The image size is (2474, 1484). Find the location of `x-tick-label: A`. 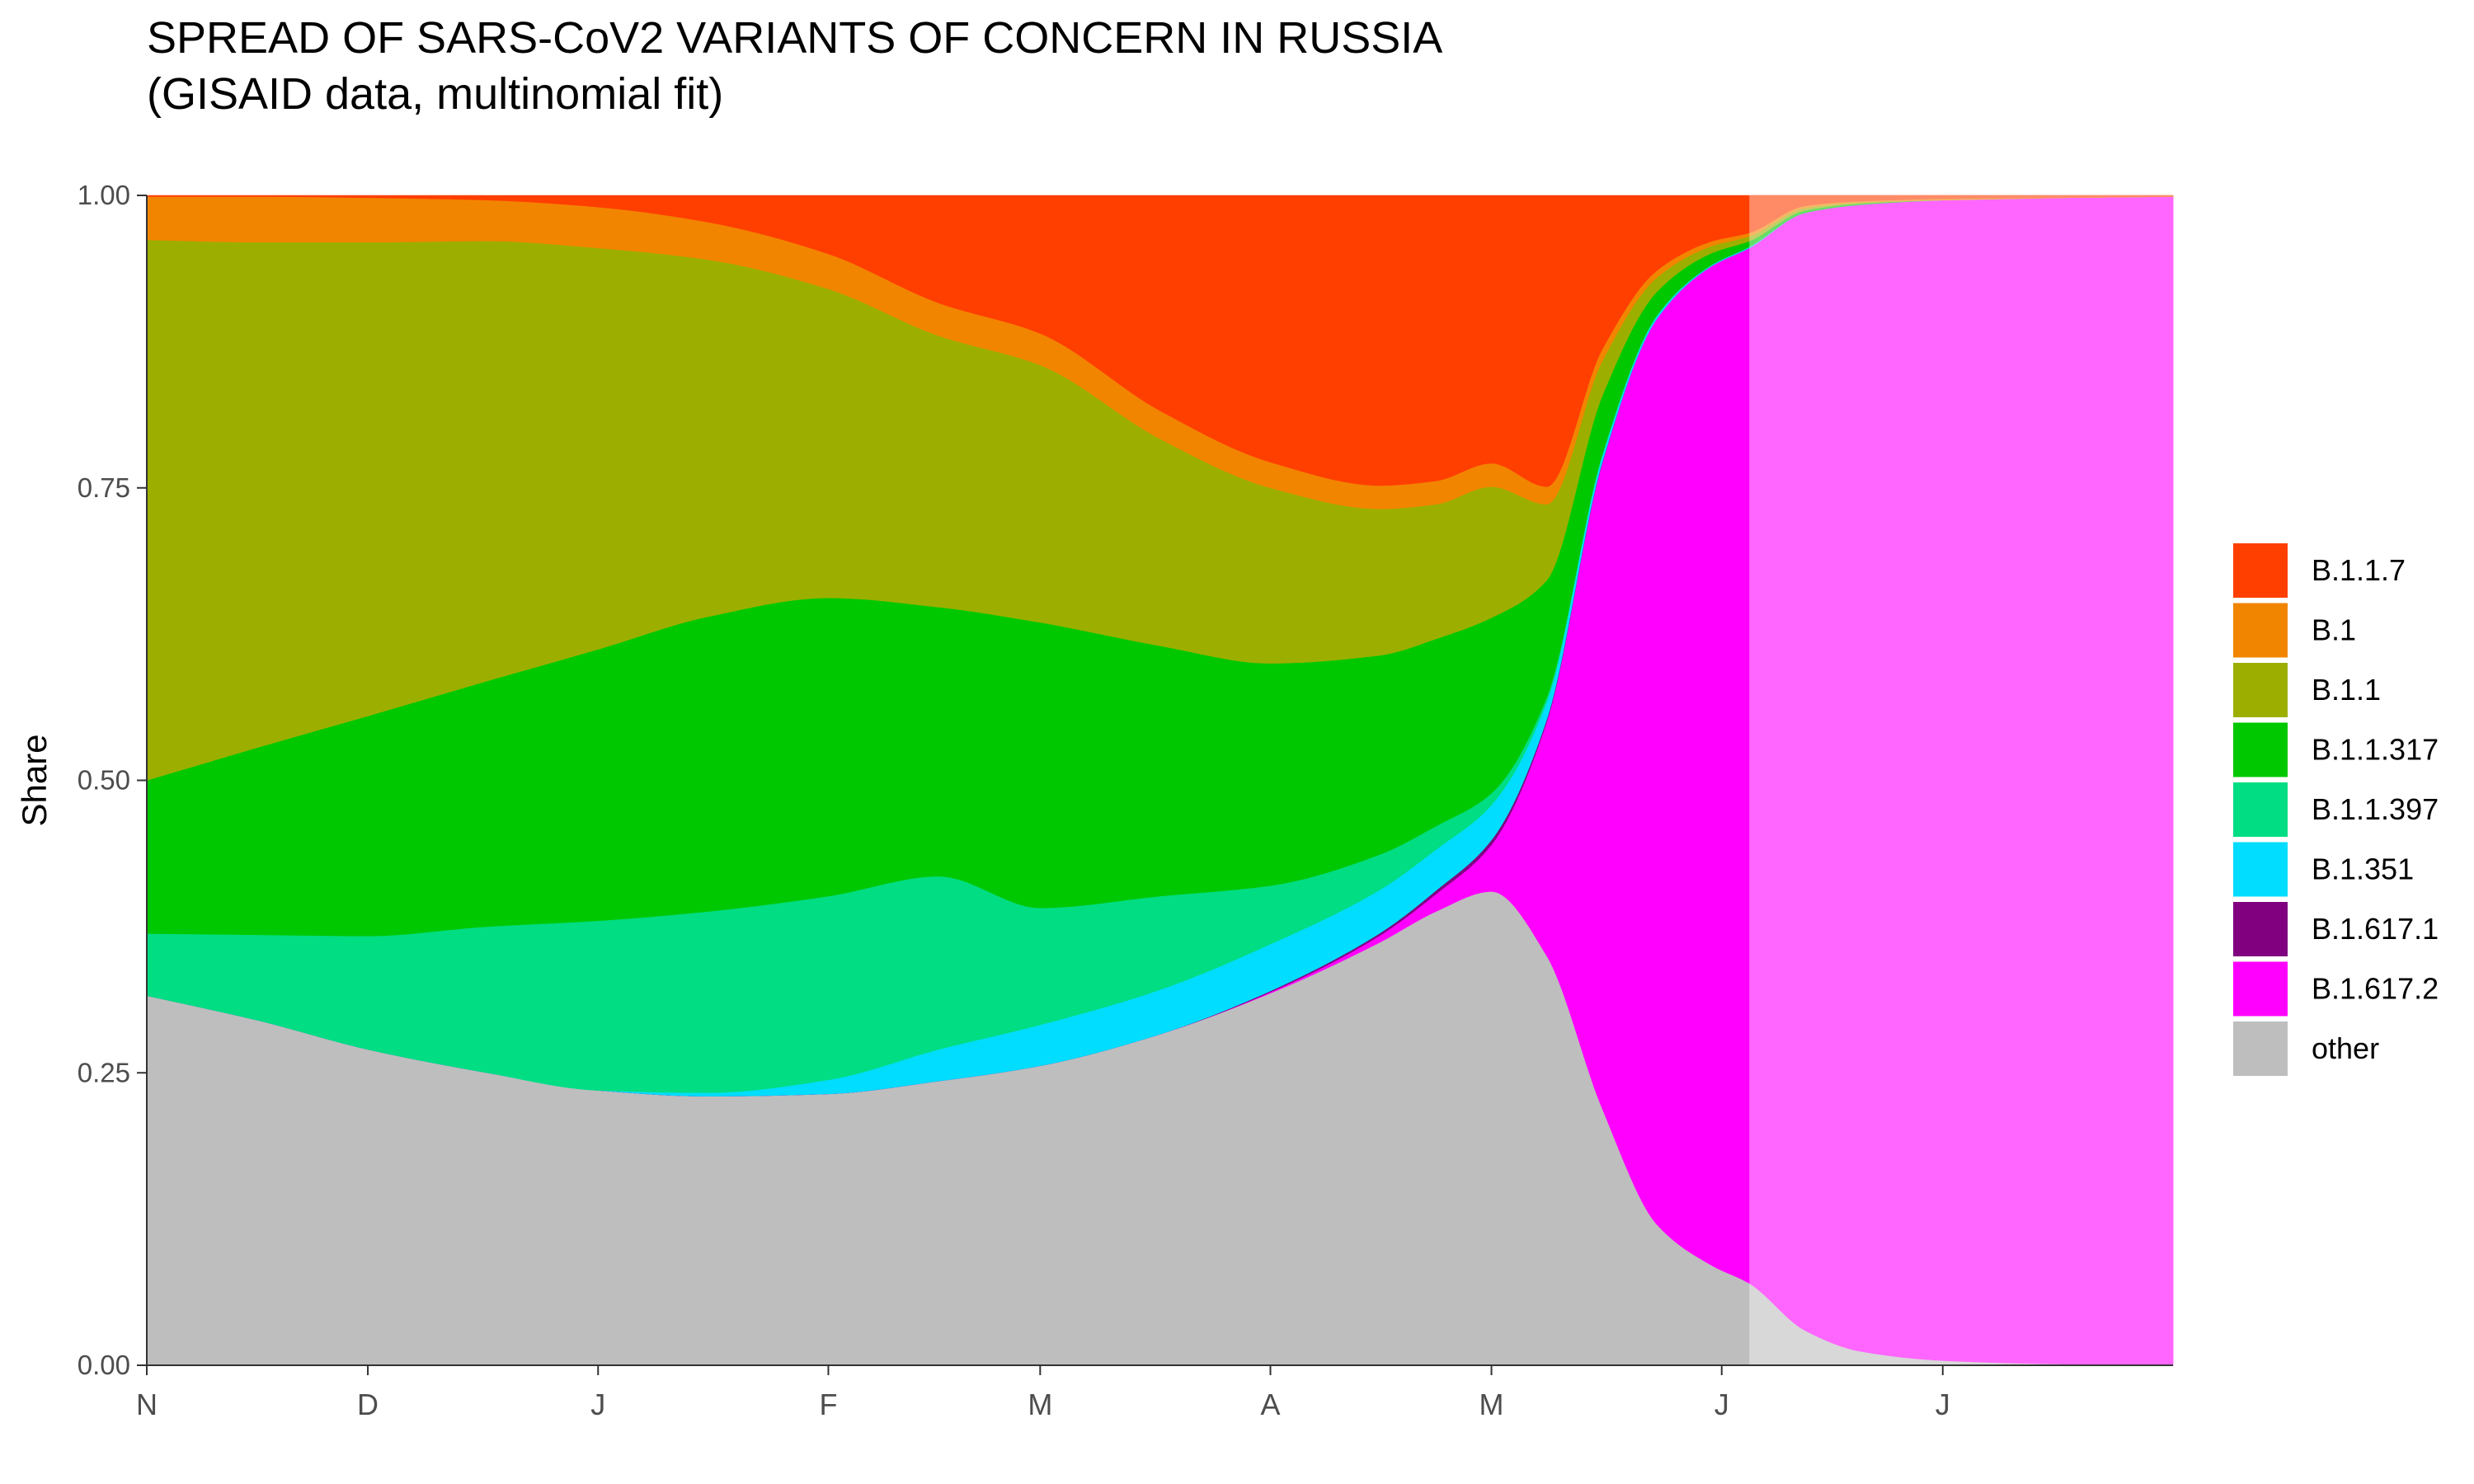

x-tick-label: A is located at coordinates (1271, 1404).